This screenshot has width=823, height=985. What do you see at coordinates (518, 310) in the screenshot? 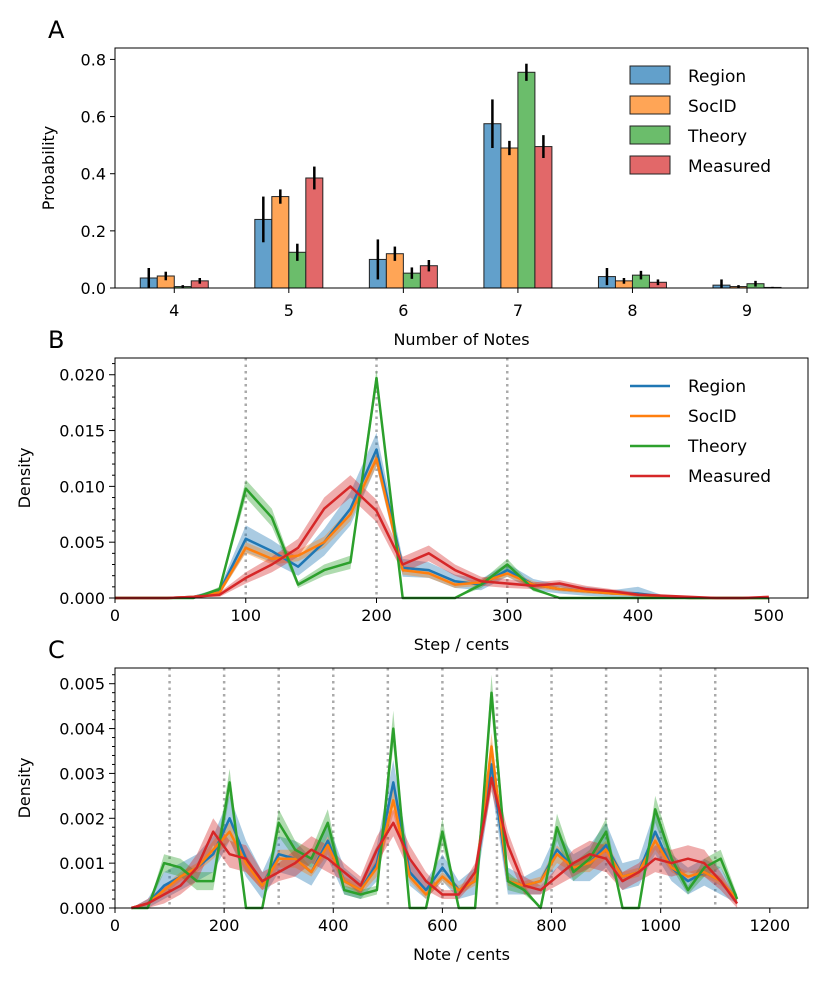
I see `x-tick-label: 7` at bounding box center [518, 310].